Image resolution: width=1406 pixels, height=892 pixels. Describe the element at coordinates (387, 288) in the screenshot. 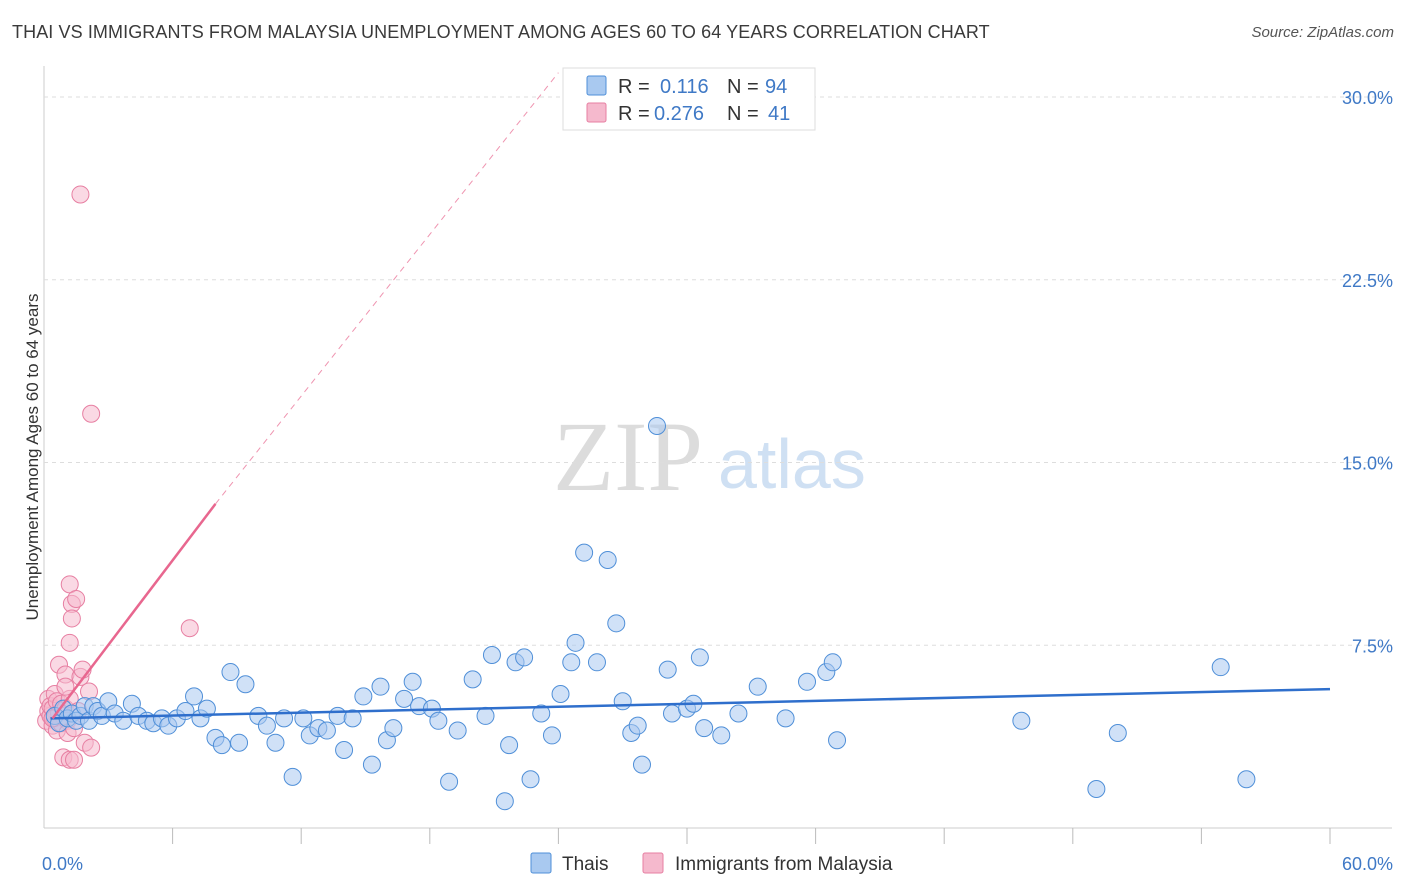

I see `trend-line-malaysia-extension` at that location.